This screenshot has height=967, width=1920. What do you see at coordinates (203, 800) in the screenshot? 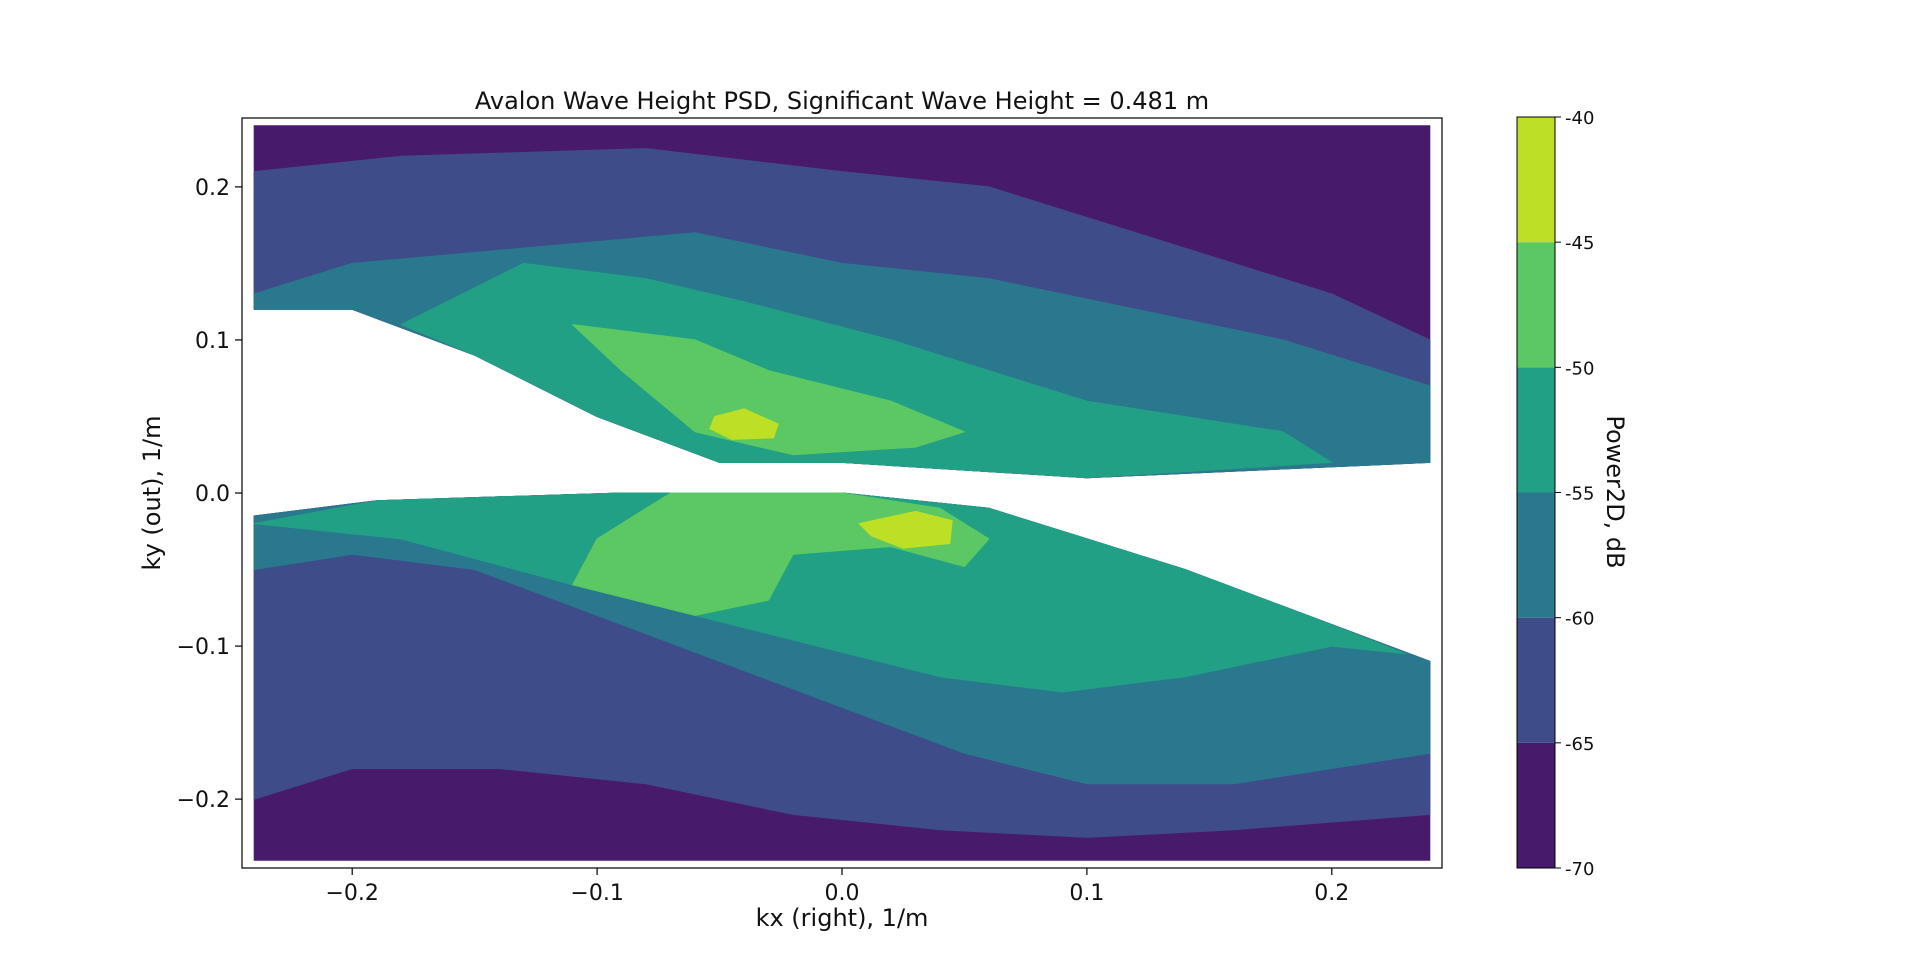
I see `y-tick-label: −0.2` at bounding box center [203, 800].